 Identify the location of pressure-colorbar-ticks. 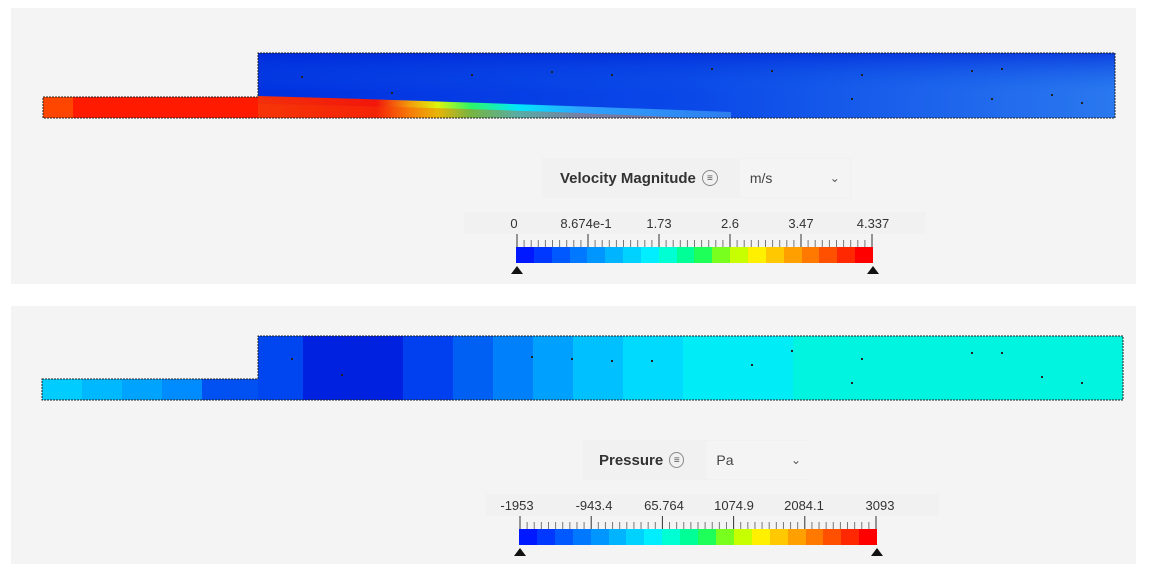
(698, 522).